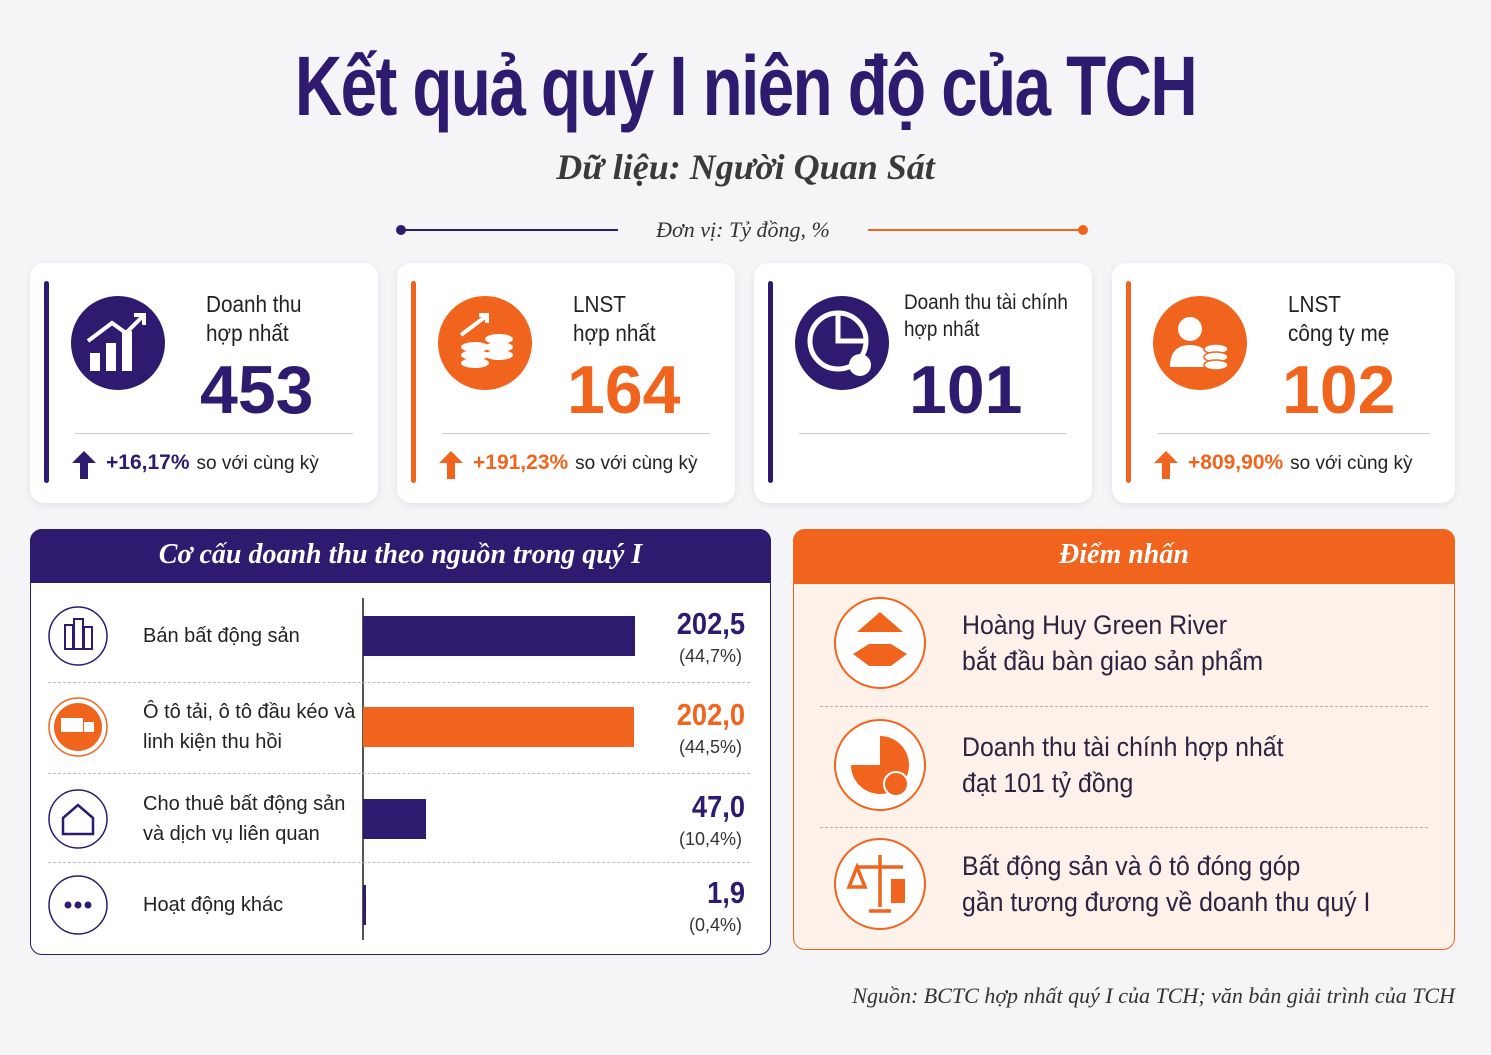 This screenshot has width=1491, height=1055. Describe the element at coordinates (624, 390) in the screenshot. I see `kpi-value: 164` at that location.